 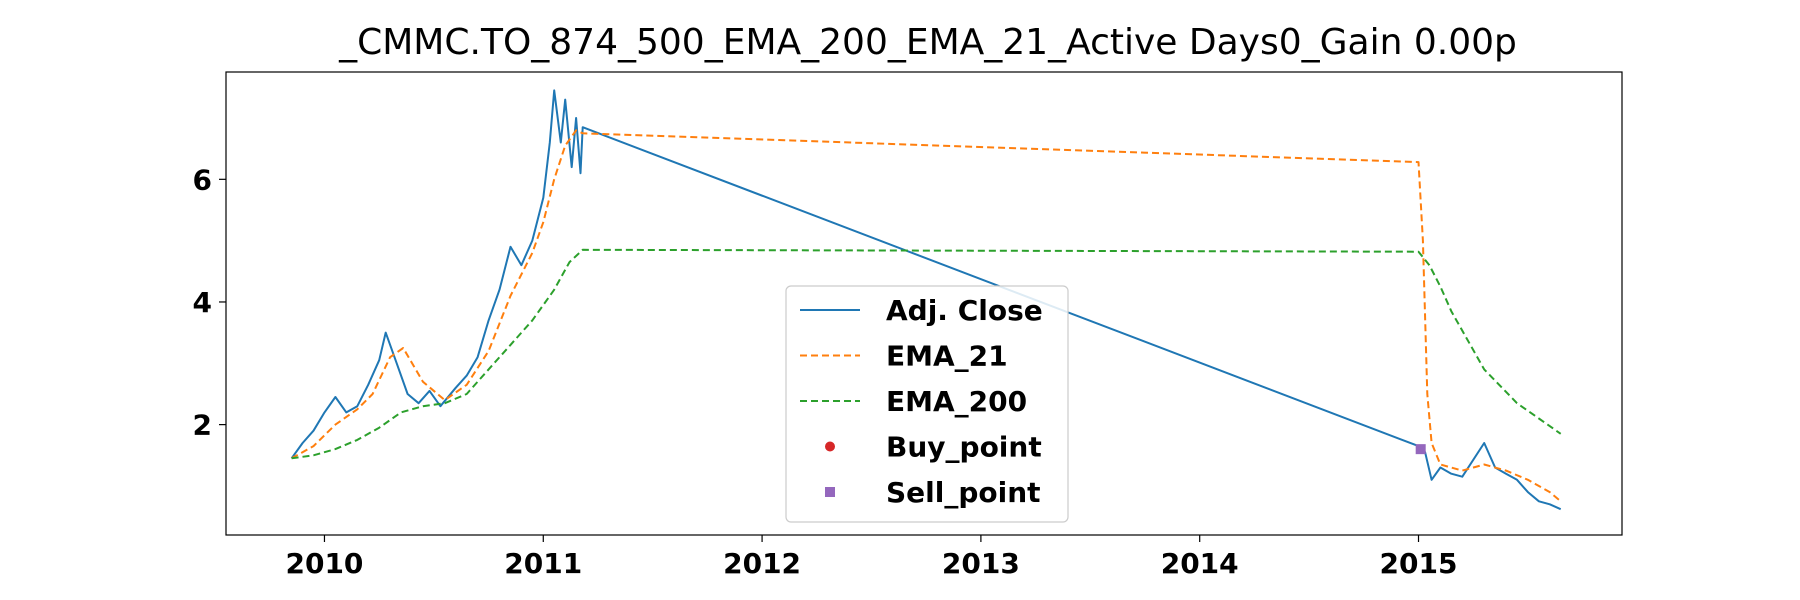 What do you see at coordinates (964, 310) in the screenshot?
I see `legend-label: Adj. Close` at bounding box center [964, 310].